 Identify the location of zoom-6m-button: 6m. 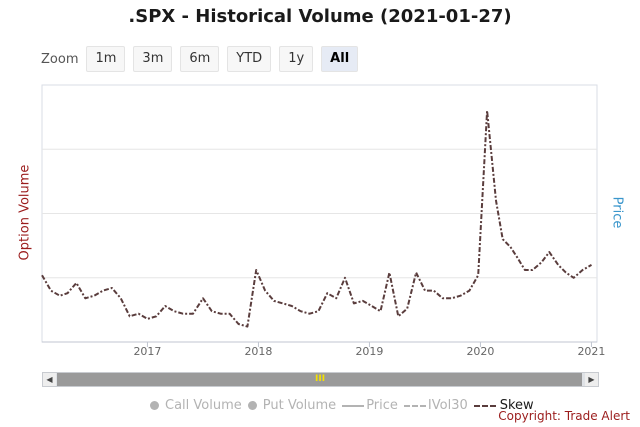
(200, 59).